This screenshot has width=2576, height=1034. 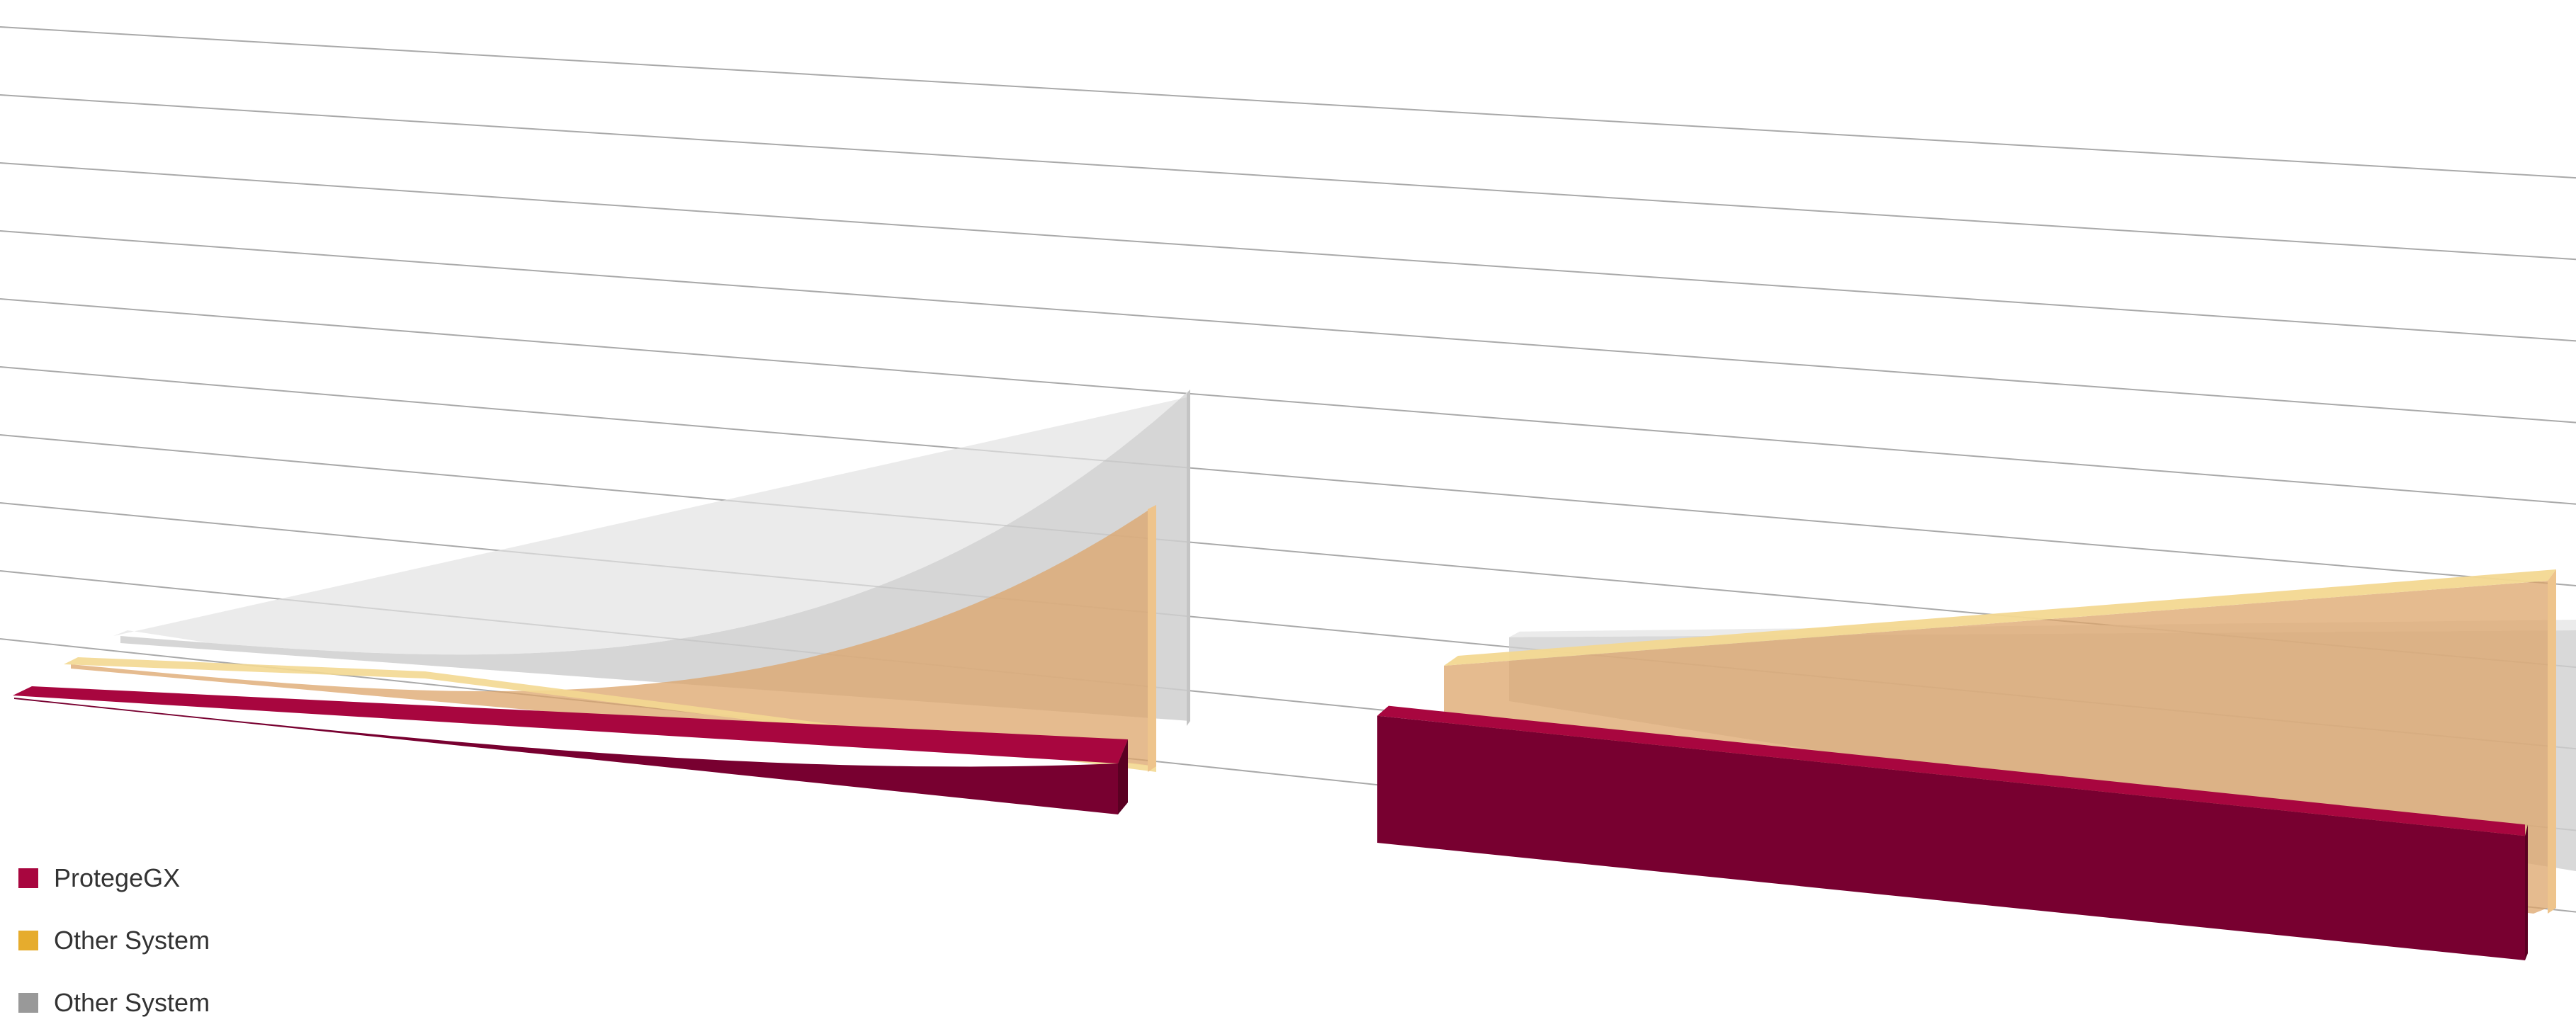 What do you see at coordinates (28, 878) in the screenshot?
I see `legend-swatch-protegegx` at bounding box center [28, 878].